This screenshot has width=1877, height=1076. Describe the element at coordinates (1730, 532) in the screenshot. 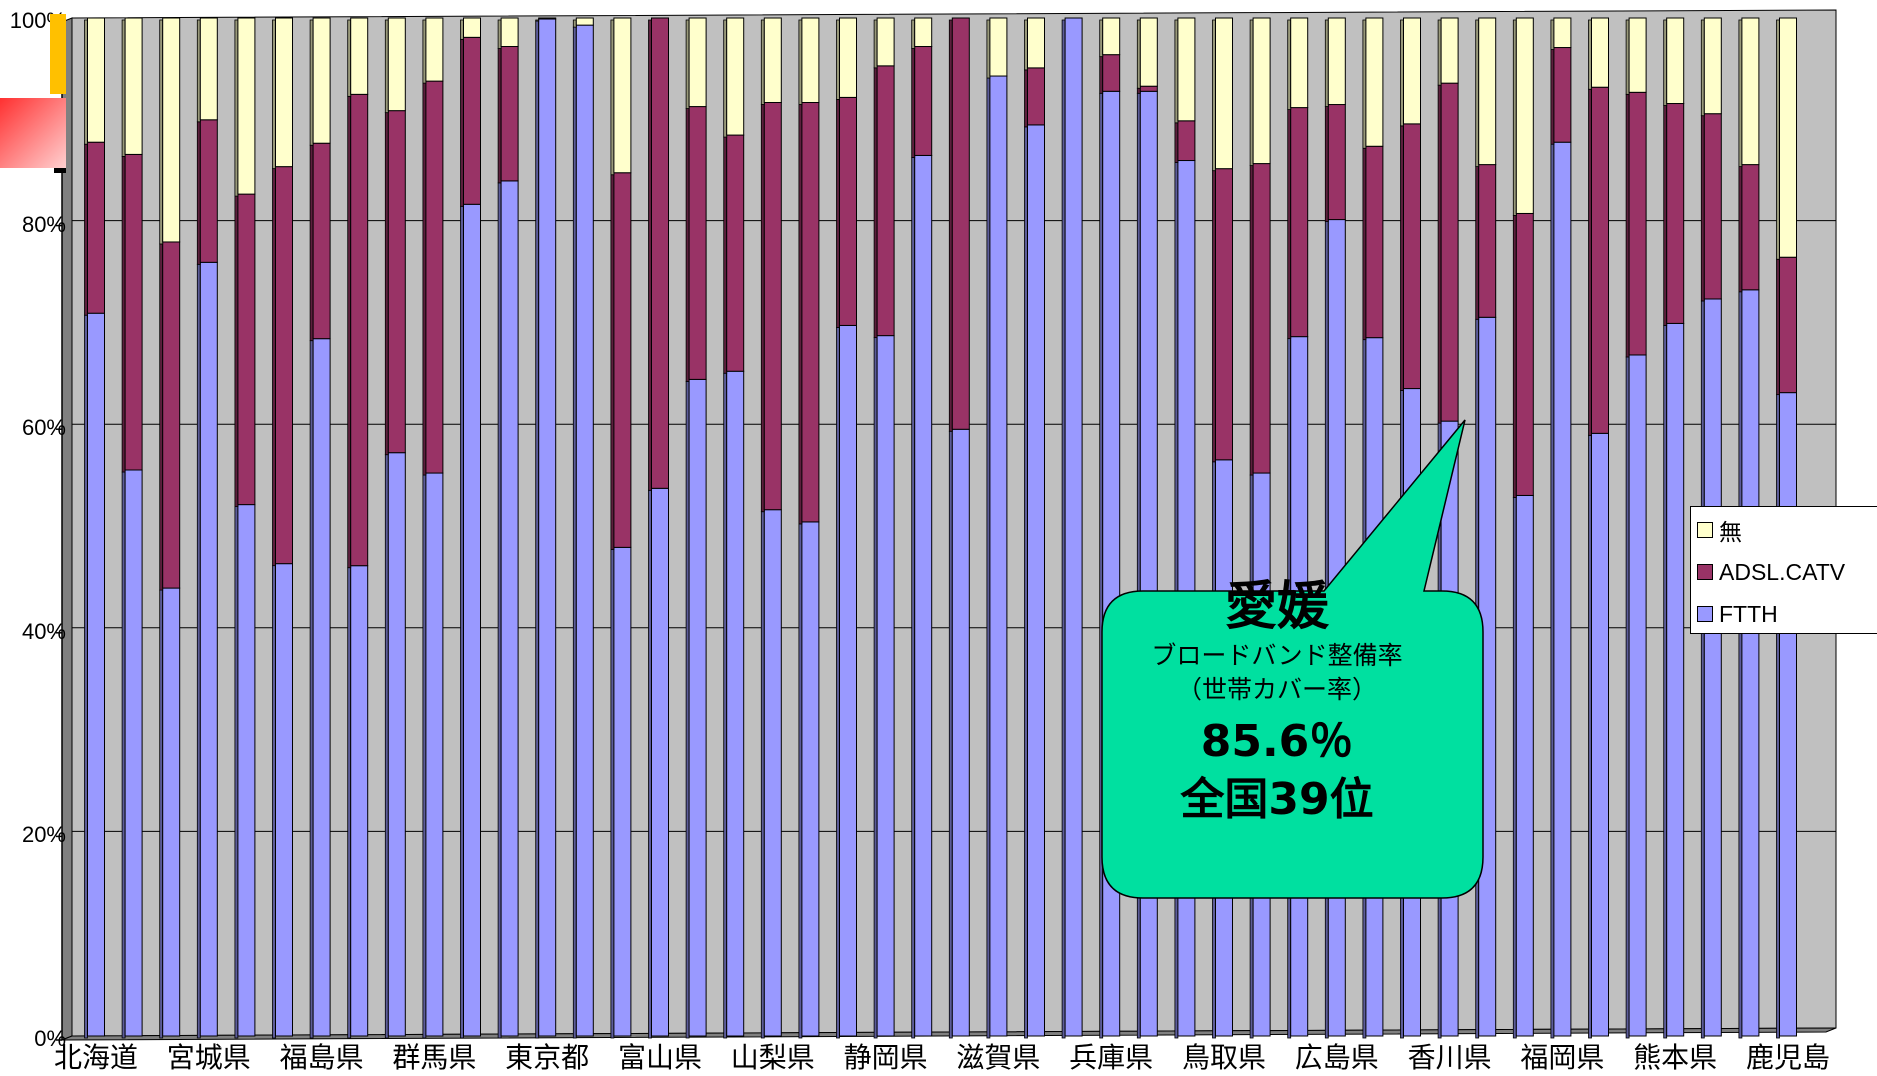

I see `legend-label-none: 無` at that location.